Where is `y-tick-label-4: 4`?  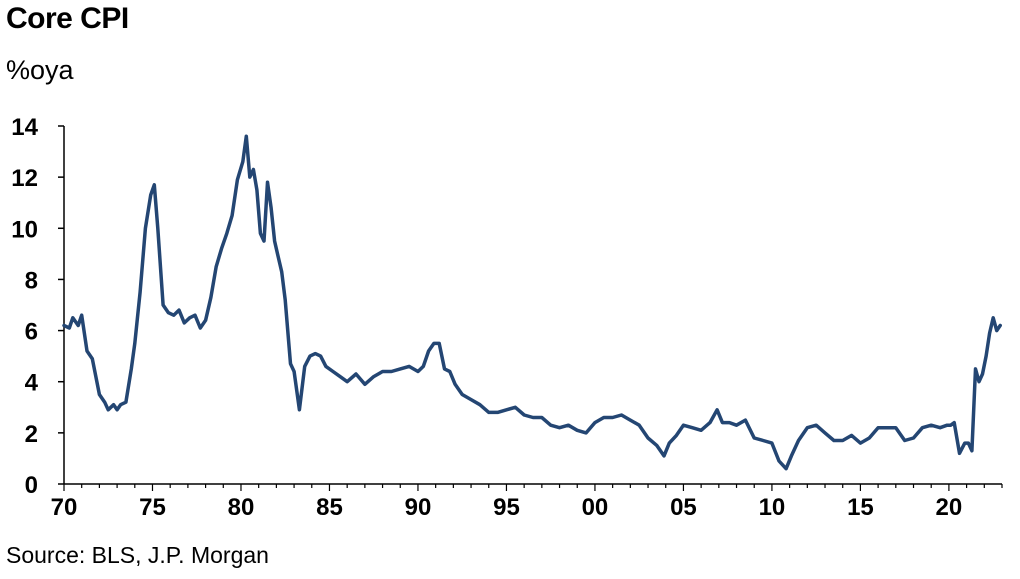
y-tick-label-4: 4 is located at coordinates (32, 383).